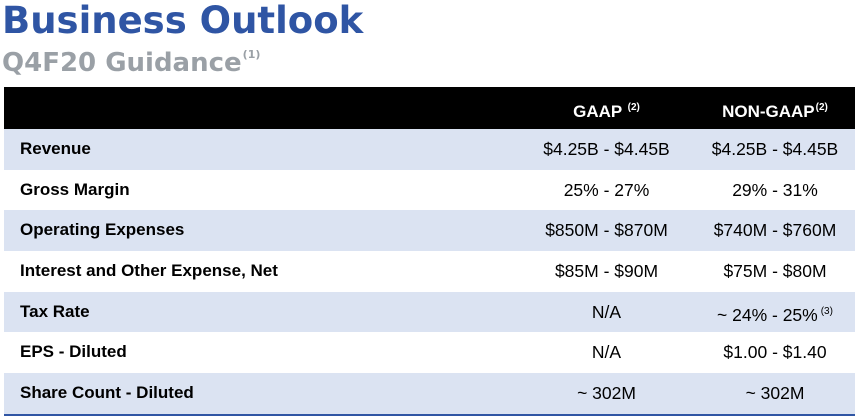 This screenshot has width=859, height=419. What do you see at coordinates (429, 108) in the screenshot?
I see `table-header-row: GAAP (2) NON-GAAP(2)` at bounding box center [429, 108].